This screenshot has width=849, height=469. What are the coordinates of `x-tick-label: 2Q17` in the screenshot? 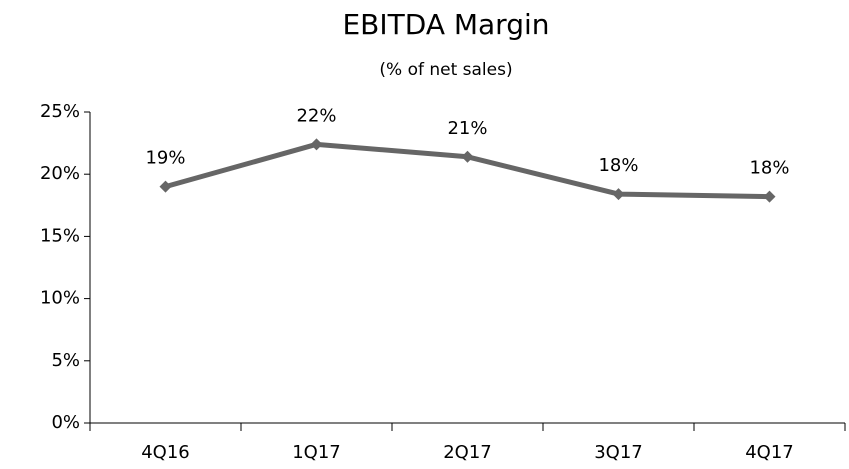 It's located at (467, 452).